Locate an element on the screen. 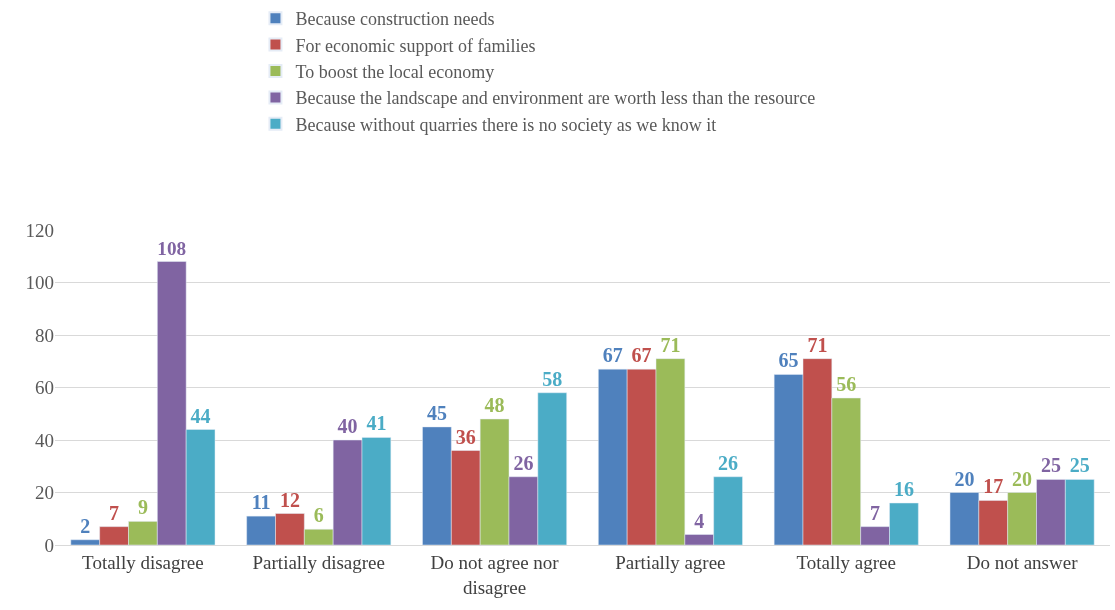 The width and height of the screenshot is (1115, 610). y-tick-label: 60 is located at coordinates (44, 388).